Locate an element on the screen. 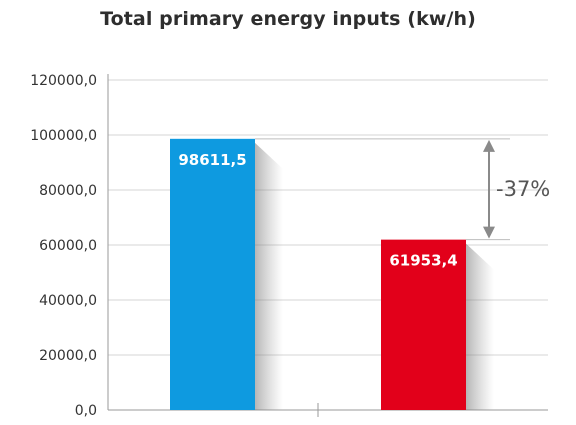 The image size is (576, 425). y-tick-label: 0,0 is located at coordinates (86, 411).